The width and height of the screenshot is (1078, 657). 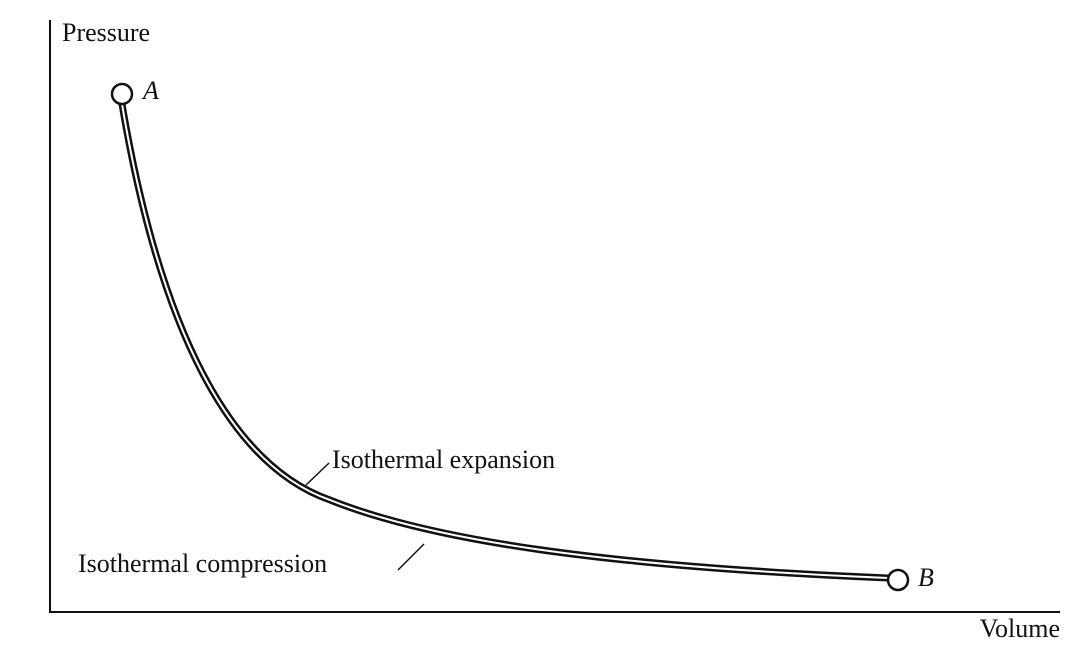 I want to click on point-label: B, so click(x=926, y=577).